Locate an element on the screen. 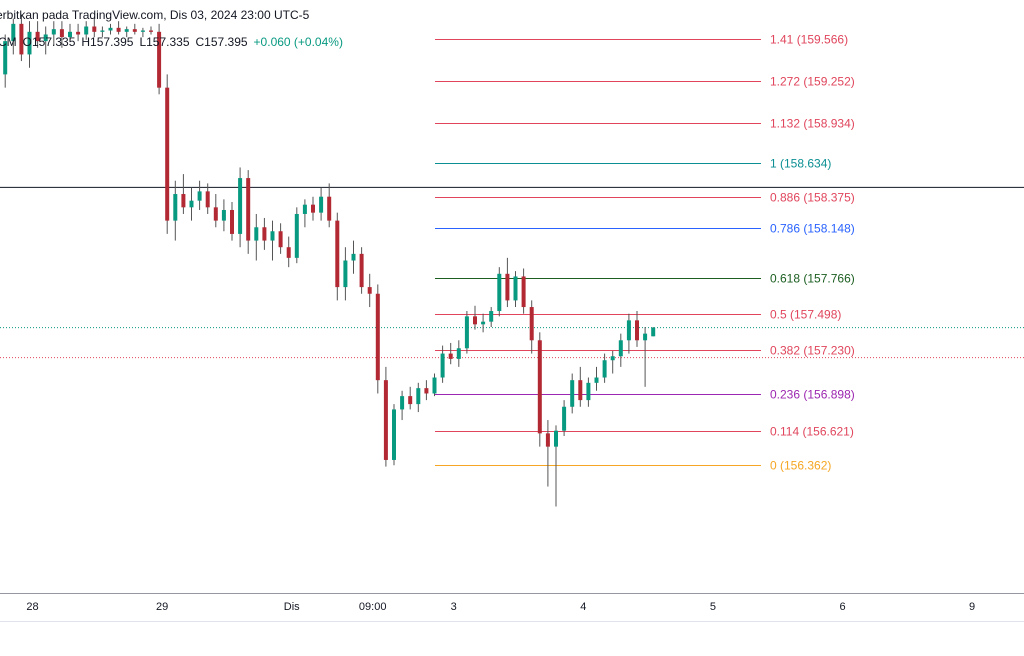 The image size is (1024, 656). time-axis: 28 29 Dis 09:00 3 4 5 6 9 is located at coordinates (500, 607).